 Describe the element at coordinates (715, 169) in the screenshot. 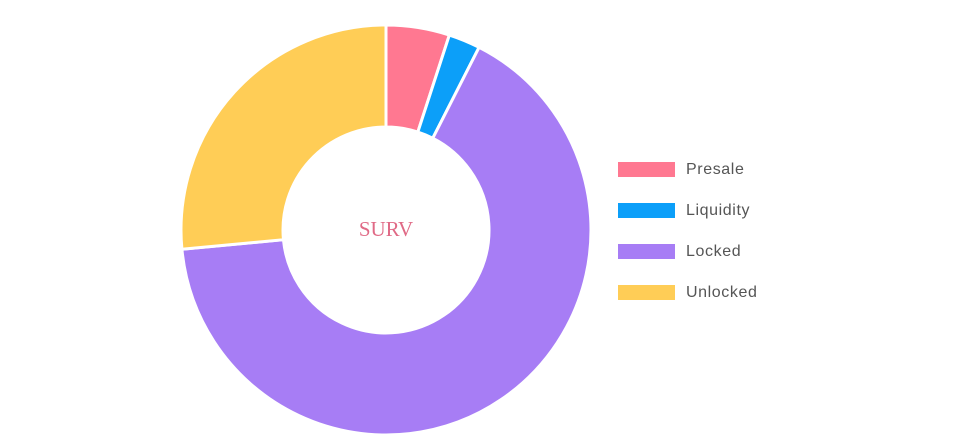

I see `legend-label: Presale` at that location.